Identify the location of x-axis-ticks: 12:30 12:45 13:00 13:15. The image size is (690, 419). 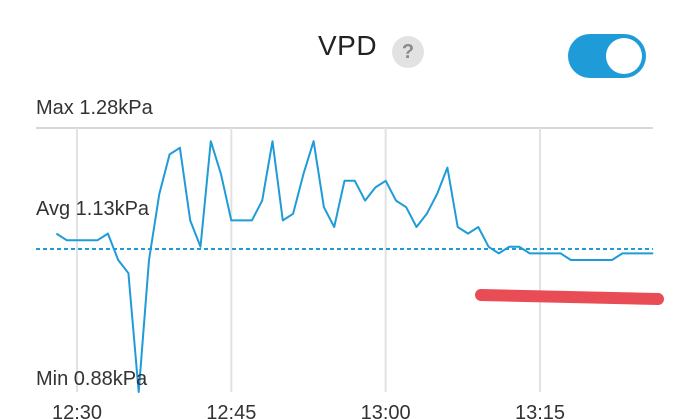
(308, 410).